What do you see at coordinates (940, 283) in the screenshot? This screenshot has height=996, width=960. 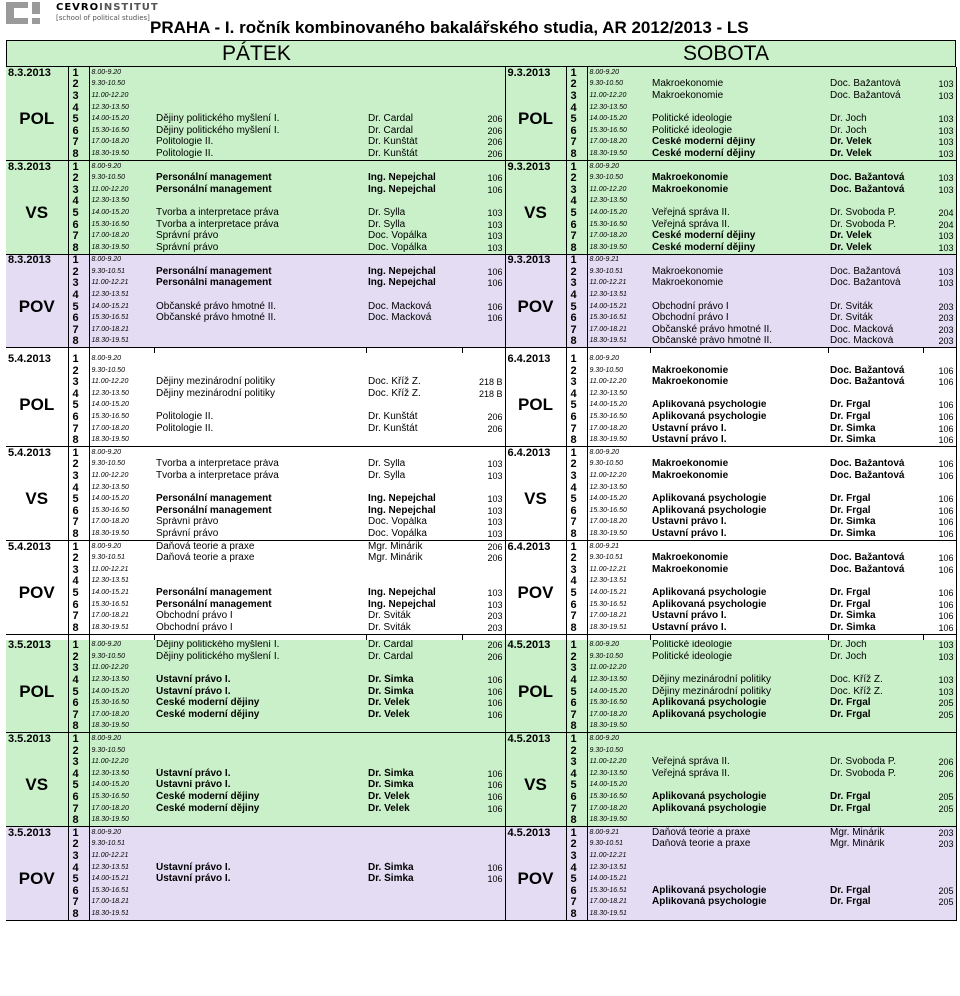 I see `saturday-room: 103` at bounding box center [940, 283].